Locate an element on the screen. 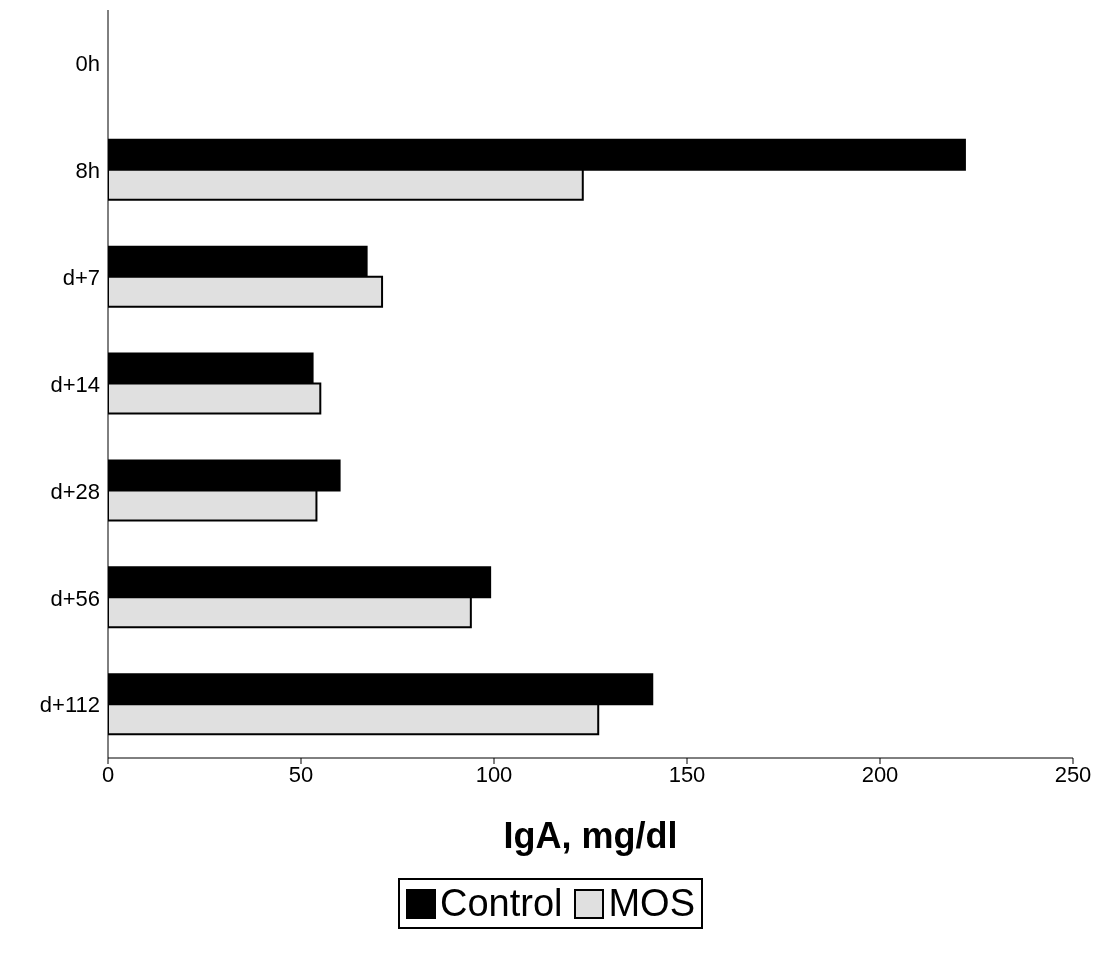  y-tick-label: d+7 is located at coordinates (81, 277).